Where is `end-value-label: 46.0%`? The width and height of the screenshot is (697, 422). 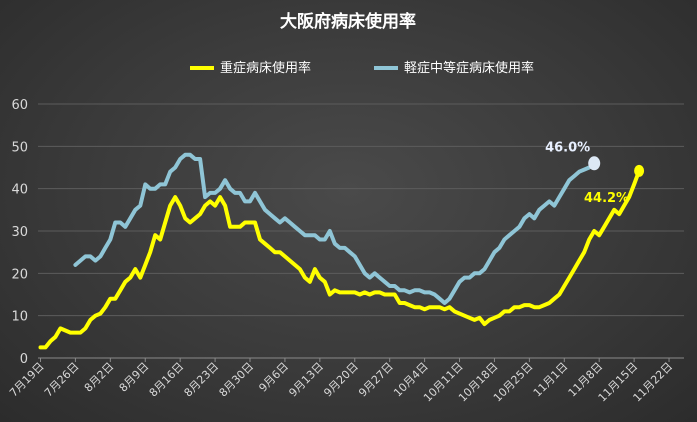
end-value-label: 46.0% is located at coordinates (567, 147).